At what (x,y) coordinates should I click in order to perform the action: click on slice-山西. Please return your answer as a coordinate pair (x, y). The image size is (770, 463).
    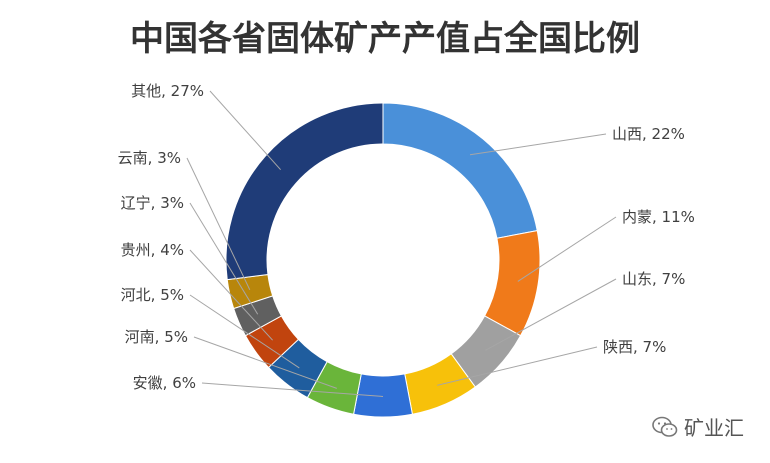
    Looking at the image, I should click on (460, 170).